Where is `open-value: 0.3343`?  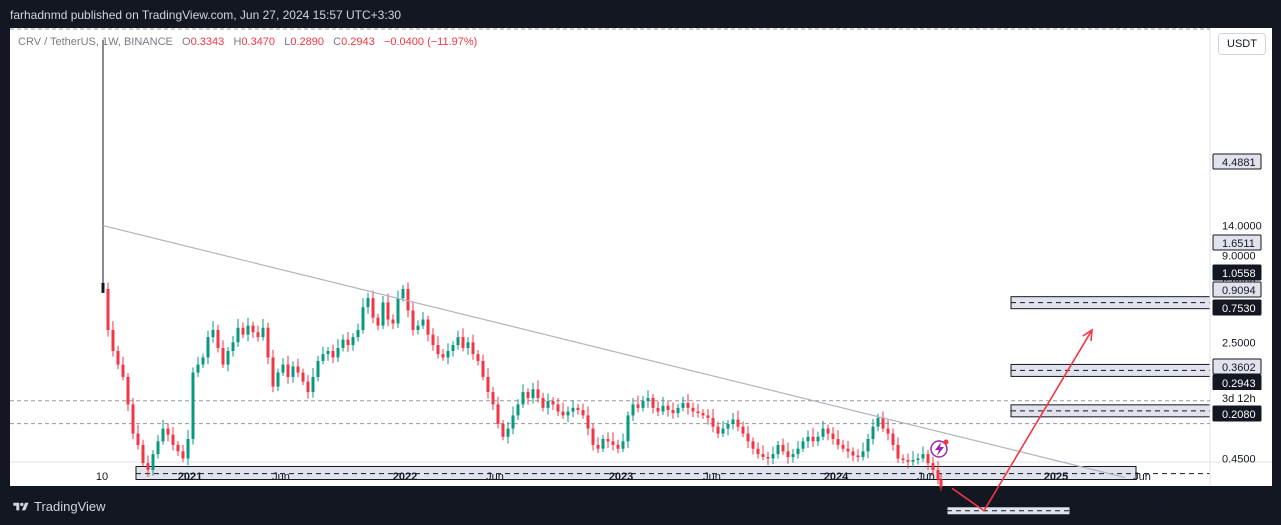 open-value: 0.3343 is located at coordinates (207, 42).